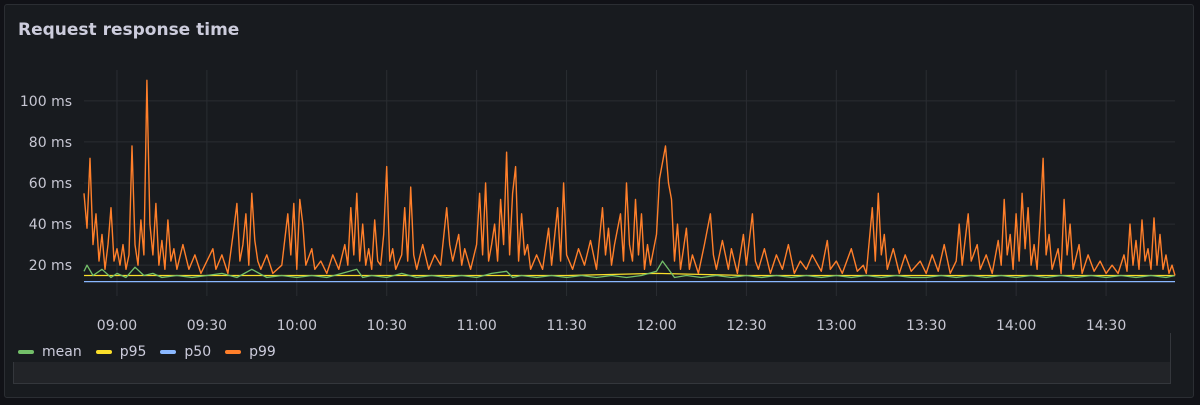 The width and height of the screenshot is (1200, 405). What do you see at coordinates (50, 184) in the screenshot?
I see `y-tick-label: 60 ms` at bounding box center [50, 184].